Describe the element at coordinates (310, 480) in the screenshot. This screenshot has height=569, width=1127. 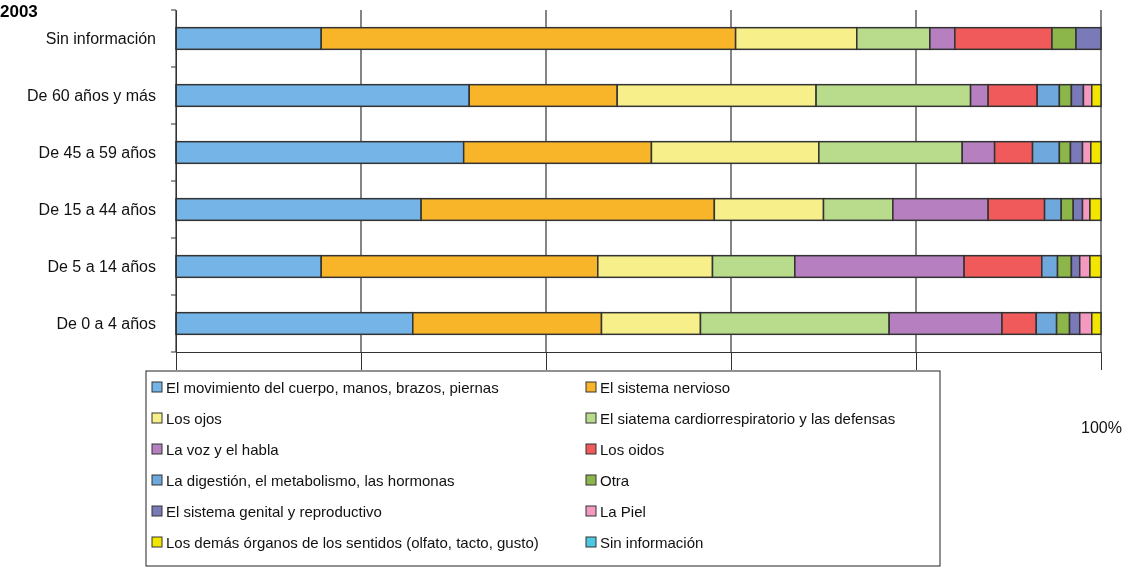
I see `legend-label: La digestión, el metabolismo, las hormonas` at that location.